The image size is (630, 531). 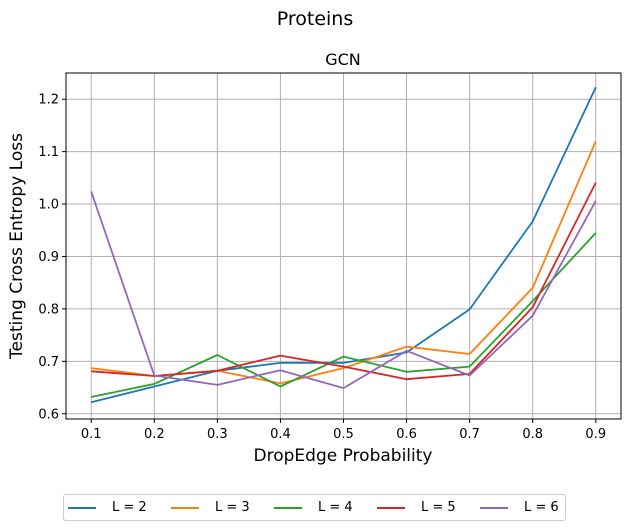 I want to click on x-tick-label: 0.2, so click(x=154, y=434).